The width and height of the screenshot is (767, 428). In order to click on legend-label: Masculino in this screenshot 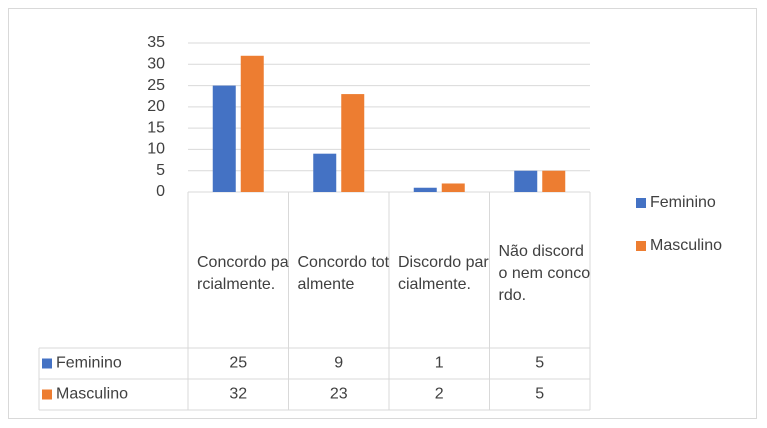, I will do `click(686, 245)`.